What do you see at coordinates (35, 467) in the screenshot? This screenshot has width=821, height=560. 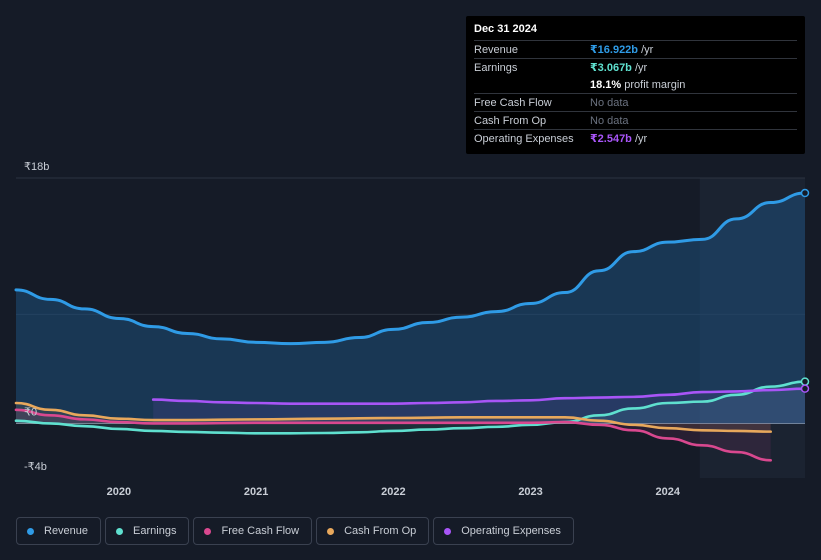 I see `y-tick-label: -₹4b` at bounding box center [35, 467].